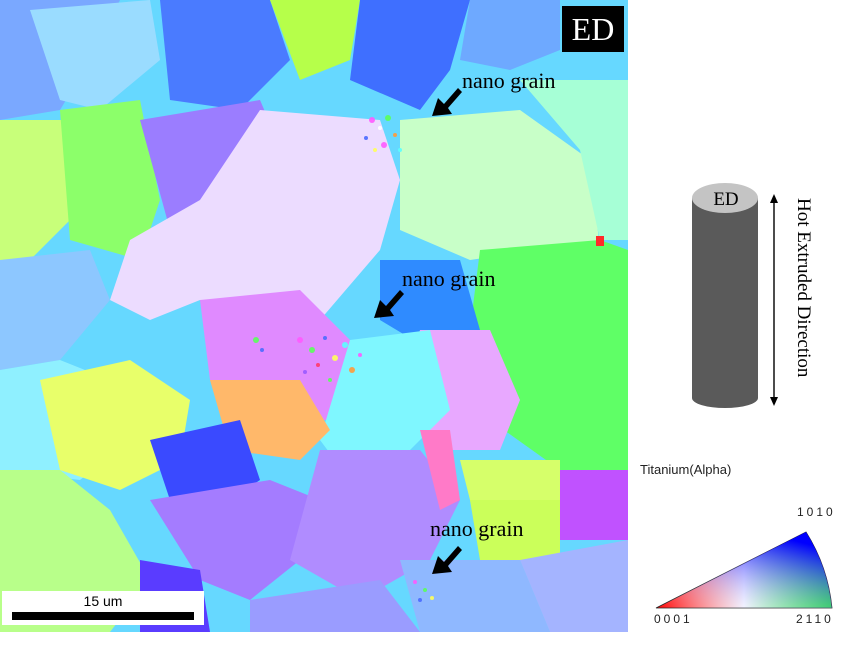 This screenshot has height=652, width=850. What do you see at coordinates (725, 295) in the screenshot?
I see `cylinder-schematic` at bounding box center [725, 295].